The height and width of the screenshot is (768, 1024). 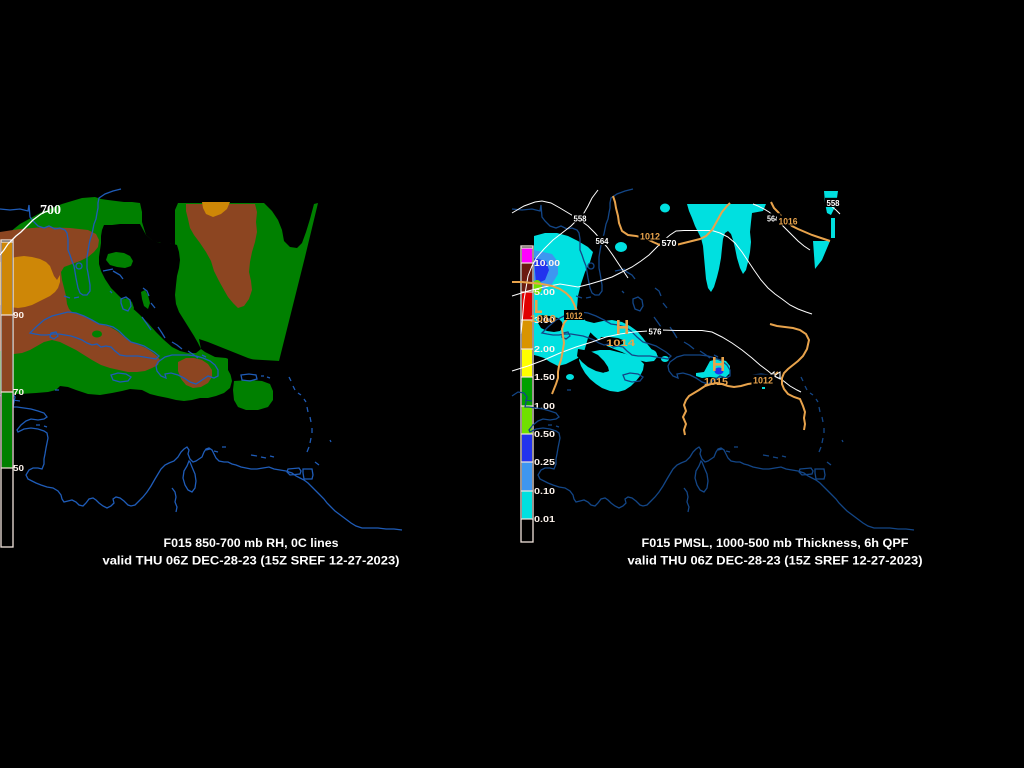 I want to click on svg-text: 70, so click(x=19, y=392).